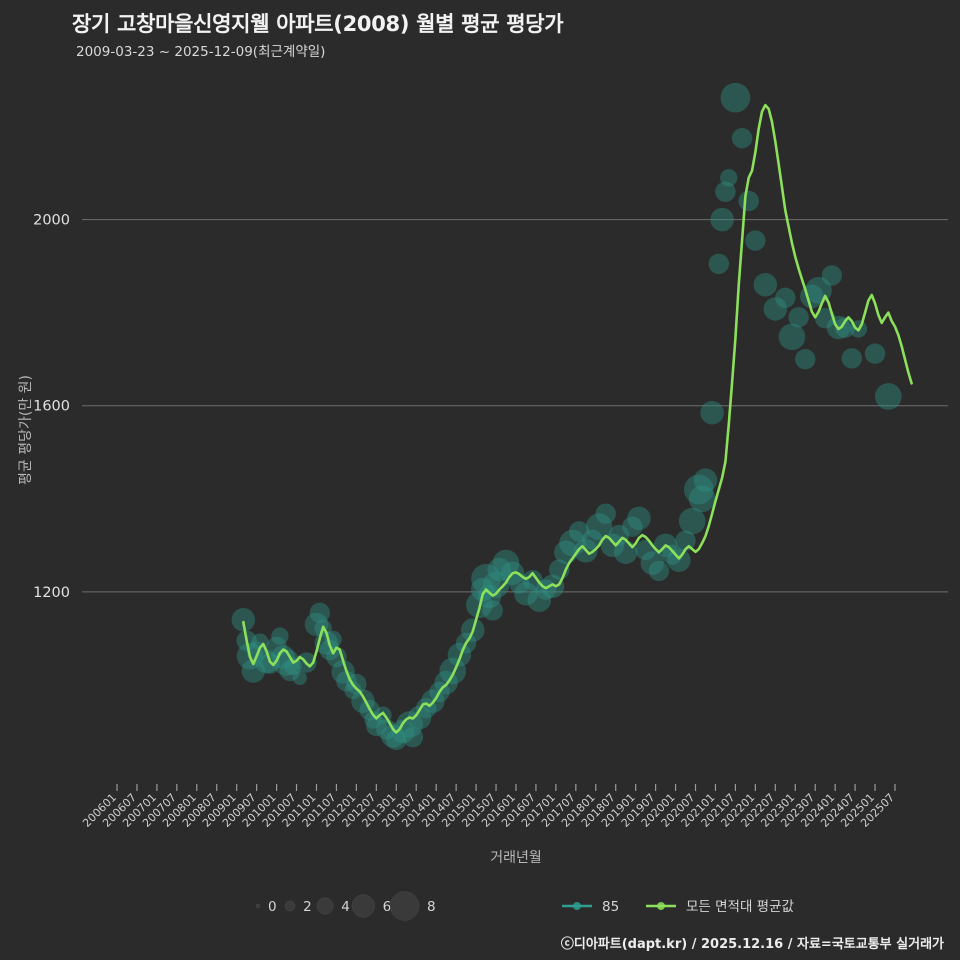  I want to click on legend-series-label: 모든 면적대 평균값, so click(740, 907).